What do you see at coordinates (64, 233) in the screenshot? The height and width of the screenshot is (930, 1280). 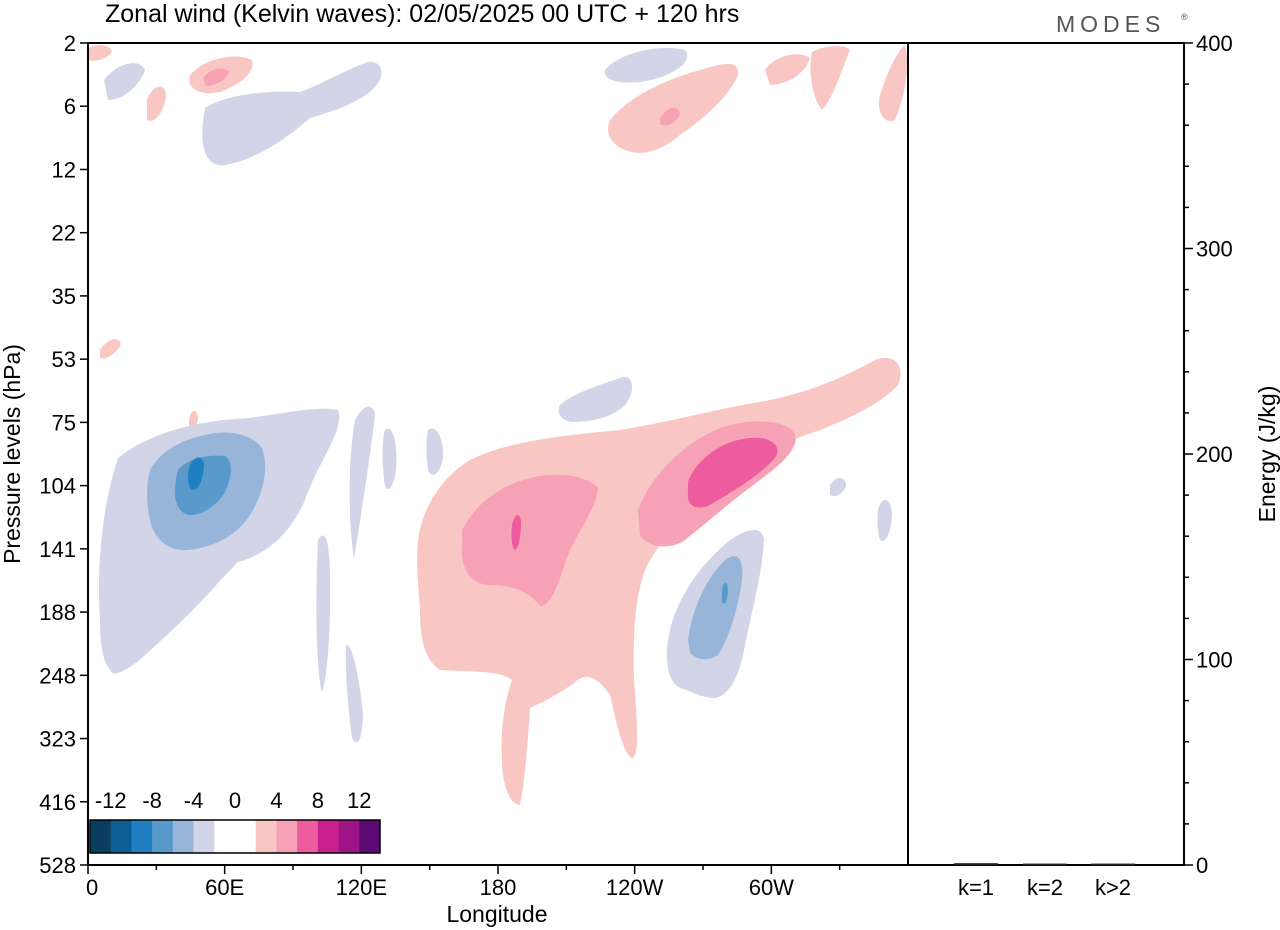 I see `y-tick-label: 22` at bounding box center [64, 233].